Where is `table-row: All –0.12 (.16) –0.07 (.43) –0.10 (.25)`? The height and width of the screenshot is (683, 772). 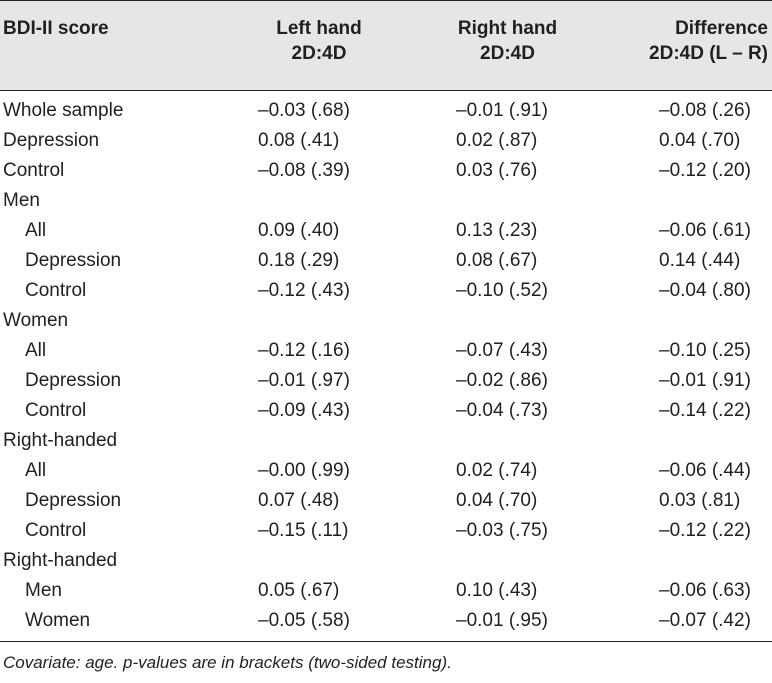
table-row: All –0.12 (.16) –0.07 (.43) –0.10 (.25) is located at coordinates (386, 351).